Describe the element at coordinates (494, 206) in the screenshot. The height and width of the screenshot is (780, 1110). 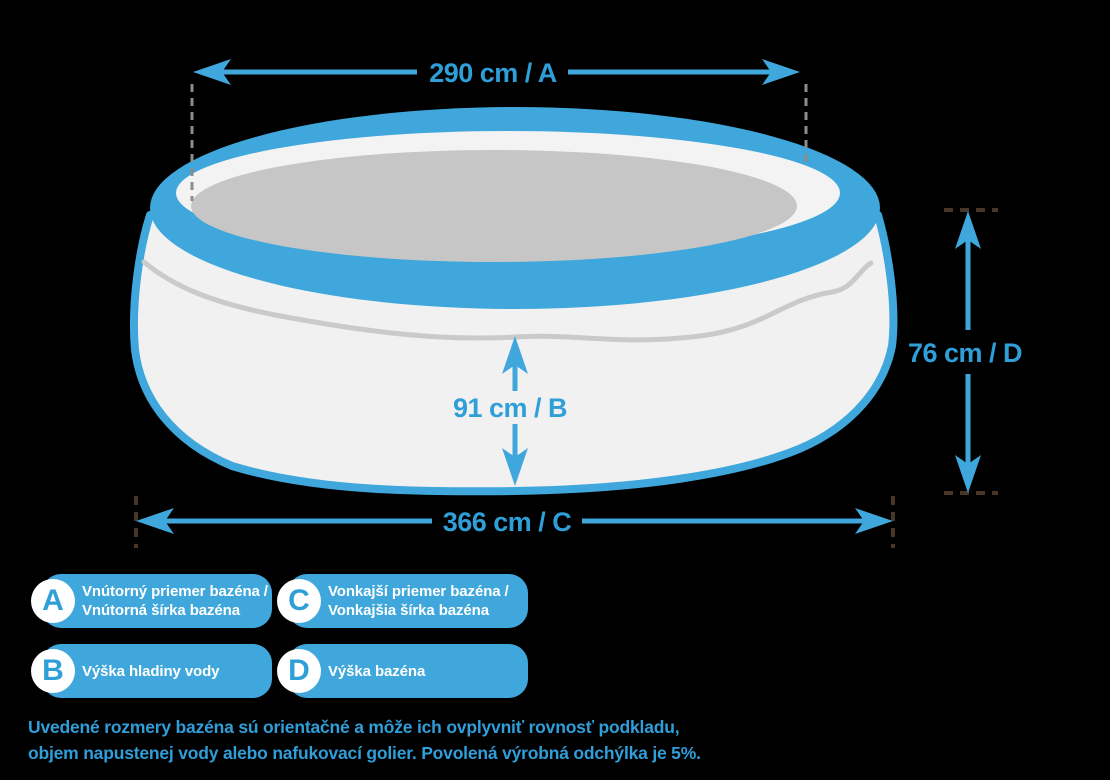
I see `pool-water-surface` at that location.